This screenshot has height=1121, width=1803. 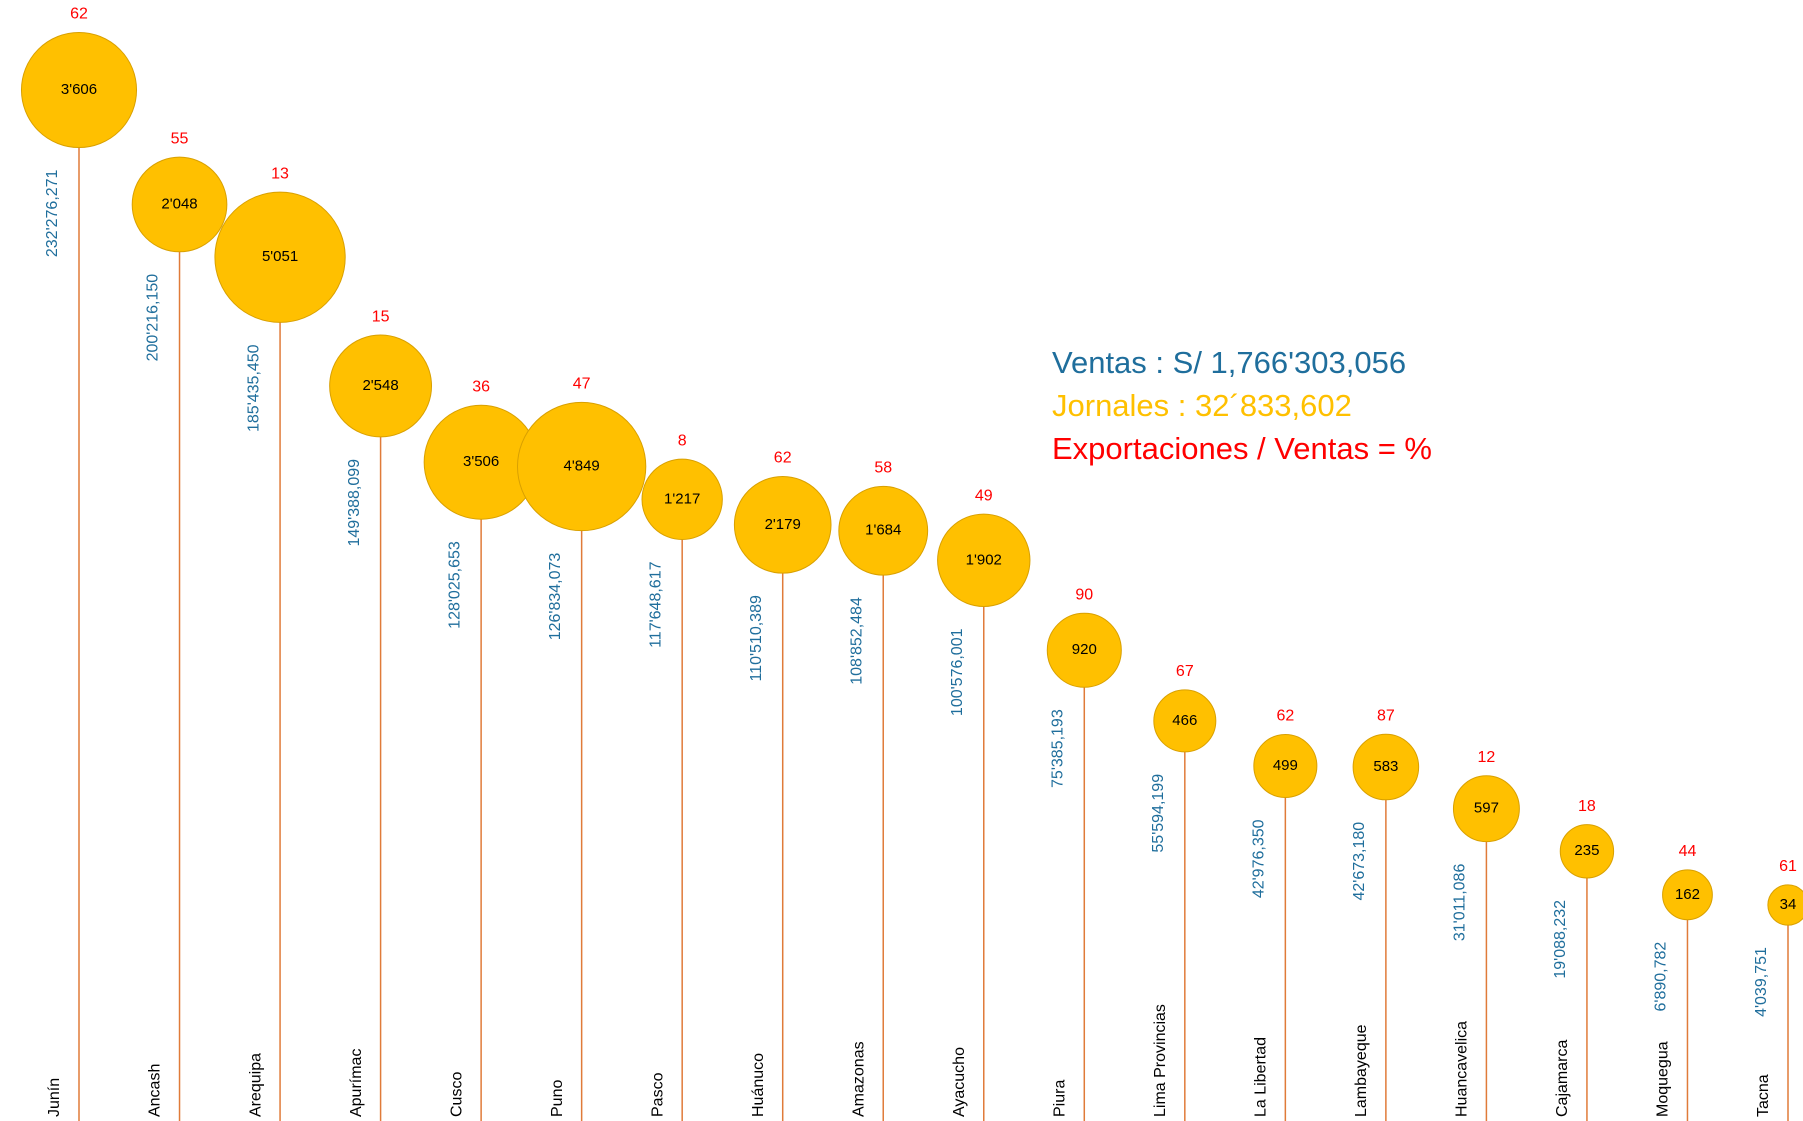 What do you see at coordinates (153, 318) in the screenshot?
I see `value-label: 200'216,150` at bounding box center [153, 318].